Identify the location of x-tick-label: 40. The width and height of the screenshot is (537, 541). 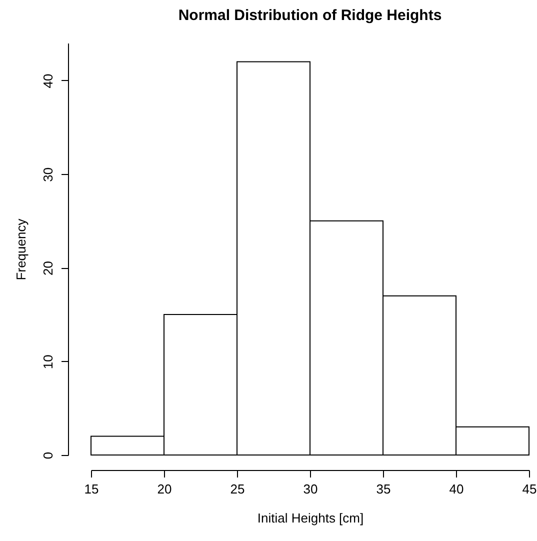
(456, 489).